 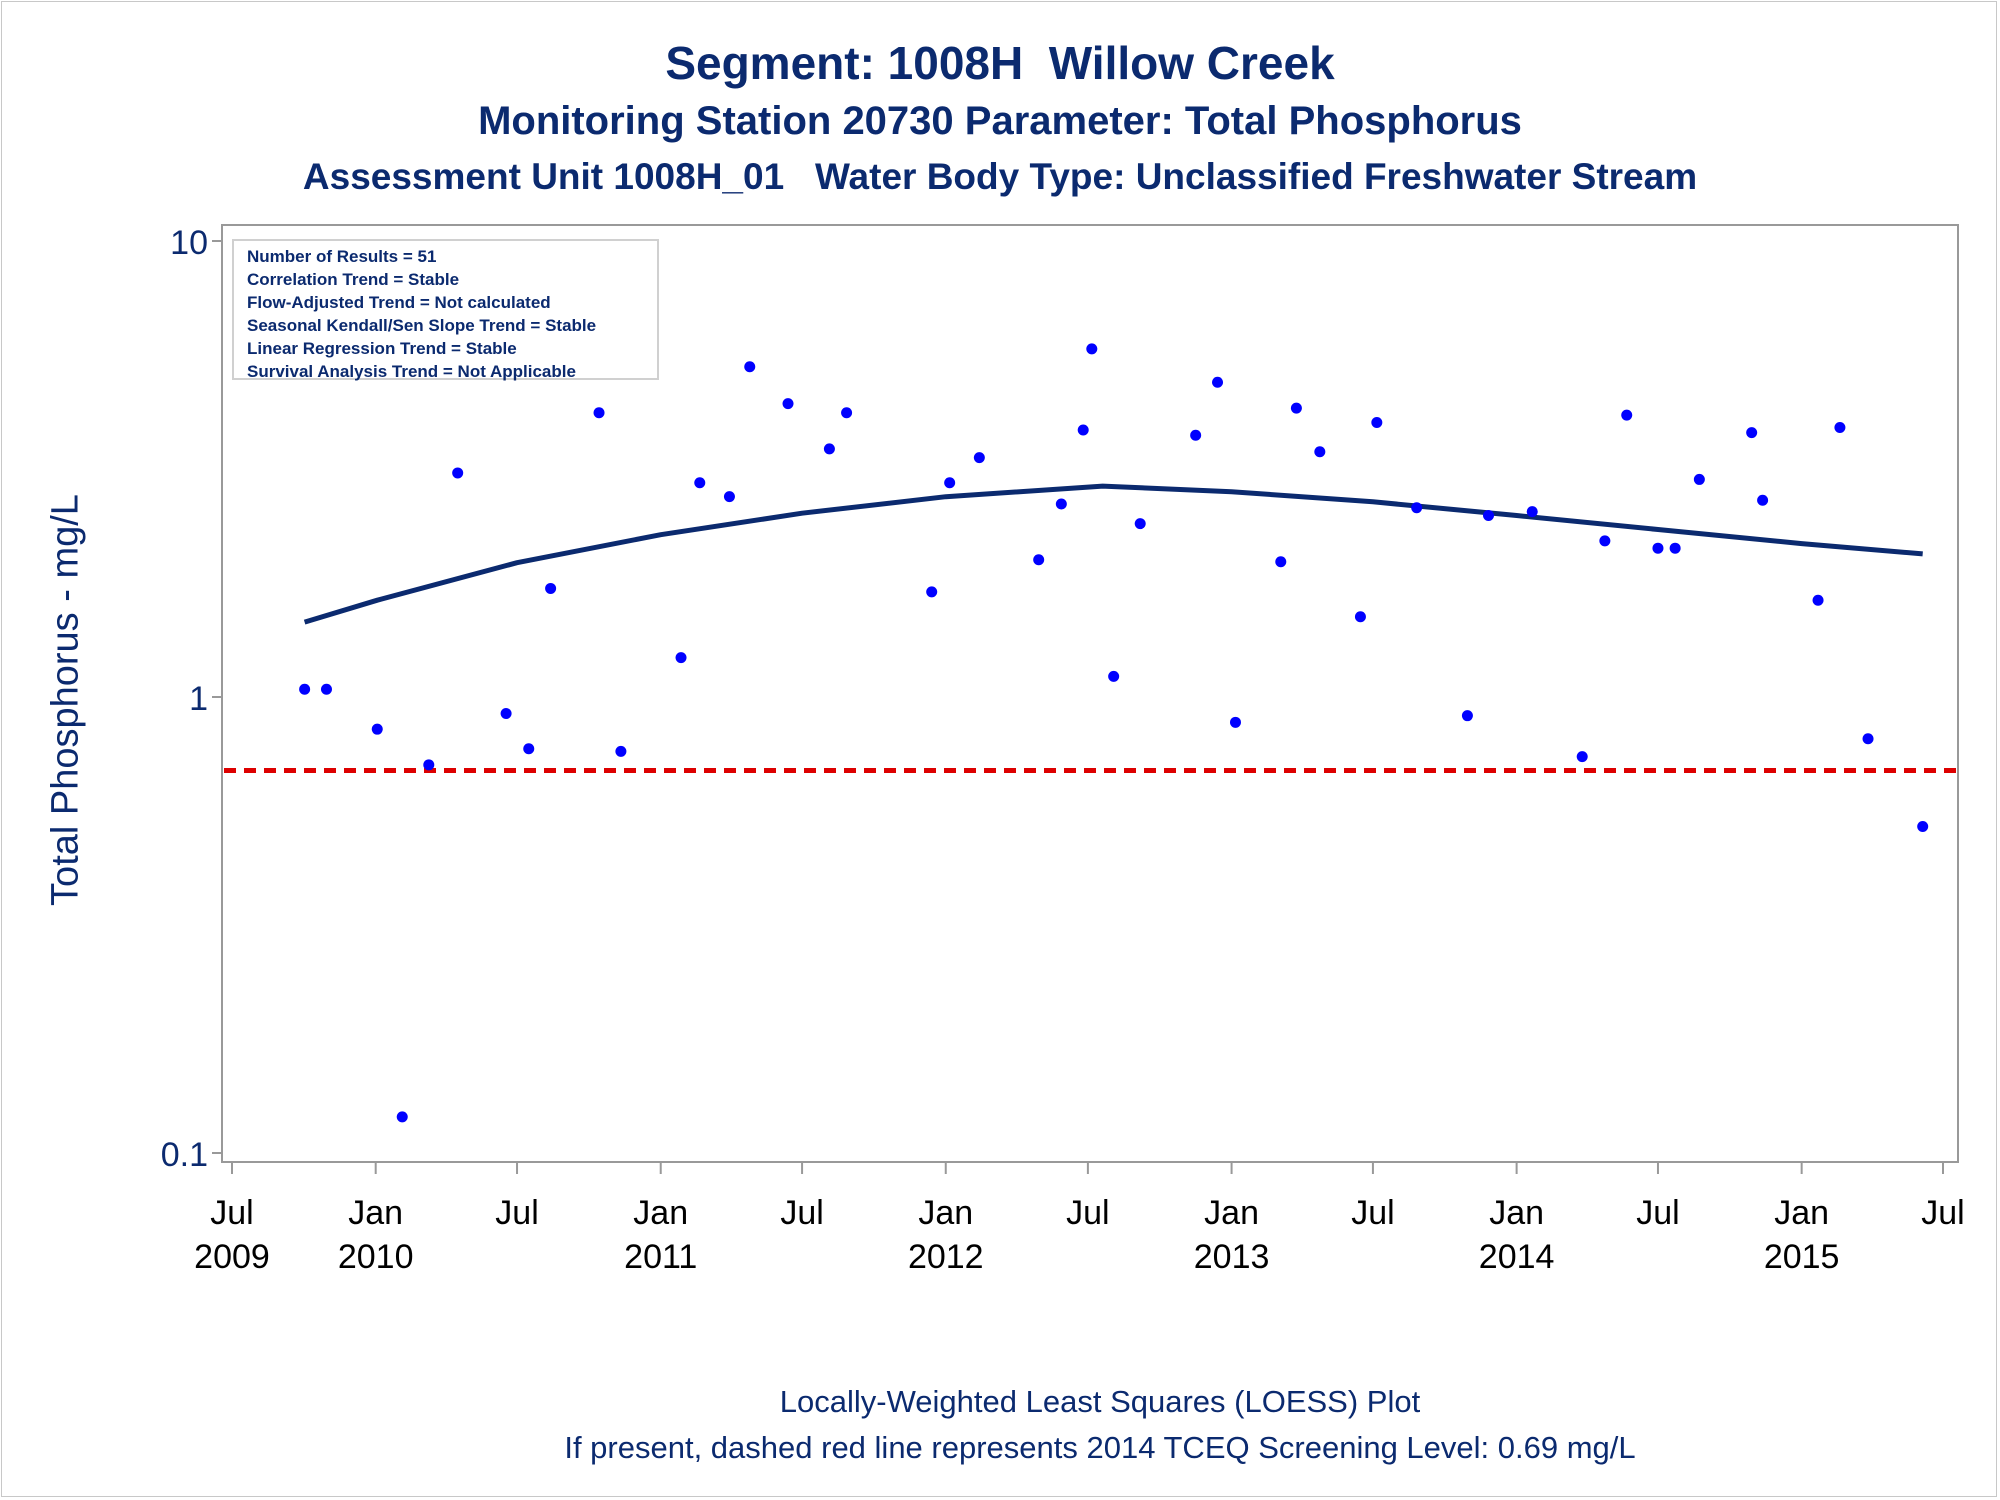 I want to click on y-tick-label: 10, so click(x=189, y=243).